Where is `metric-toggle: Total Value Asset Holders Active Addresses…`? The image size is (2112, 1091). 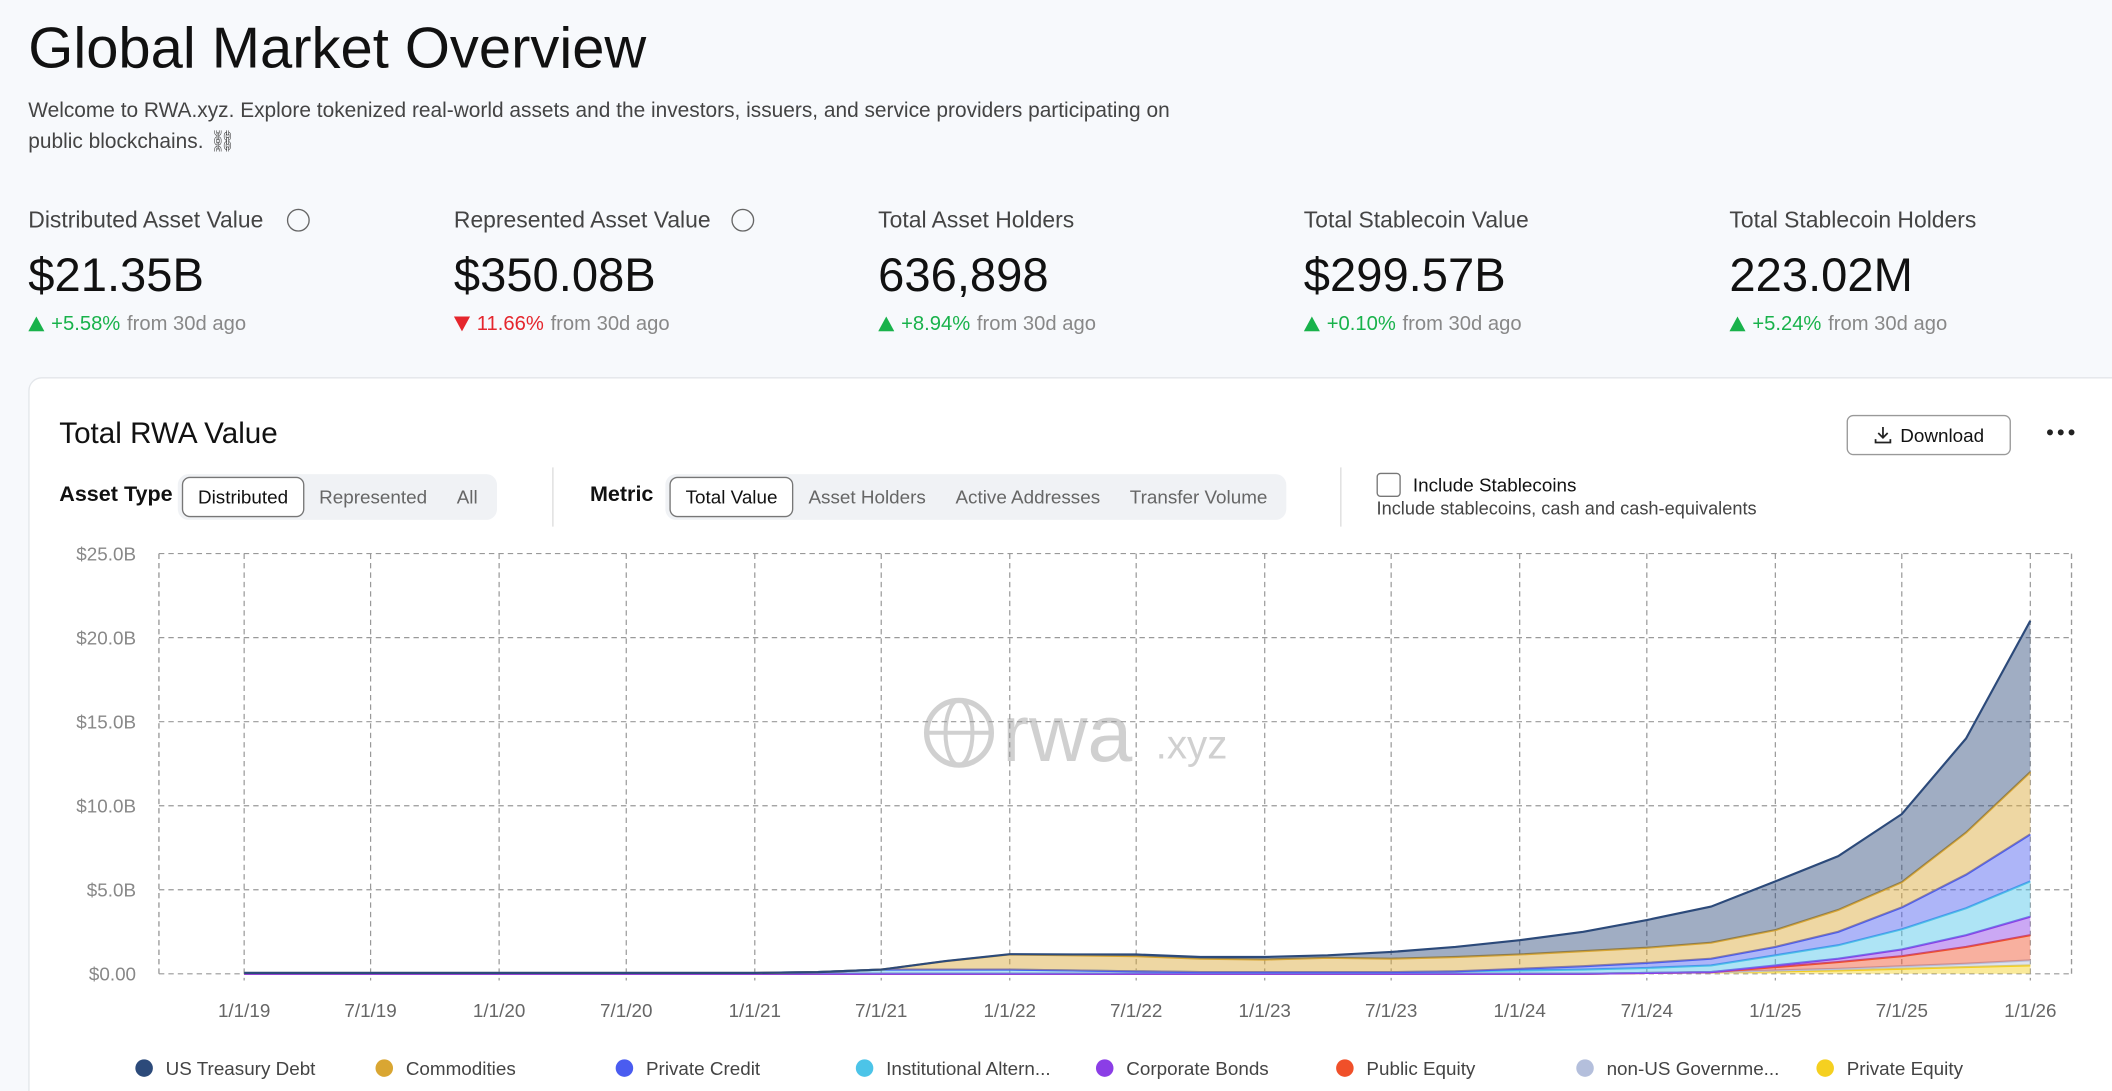 metric-toggle: Total Value Asset Holders Active Addresses… is located at coordinates (976, 497).